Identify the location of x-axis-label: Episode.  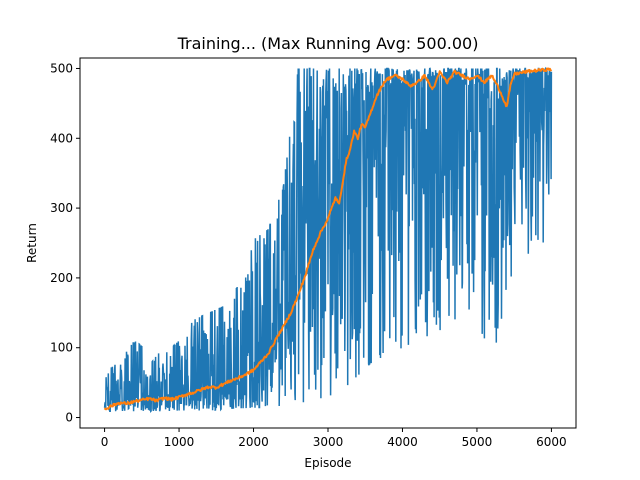
(327, 463).